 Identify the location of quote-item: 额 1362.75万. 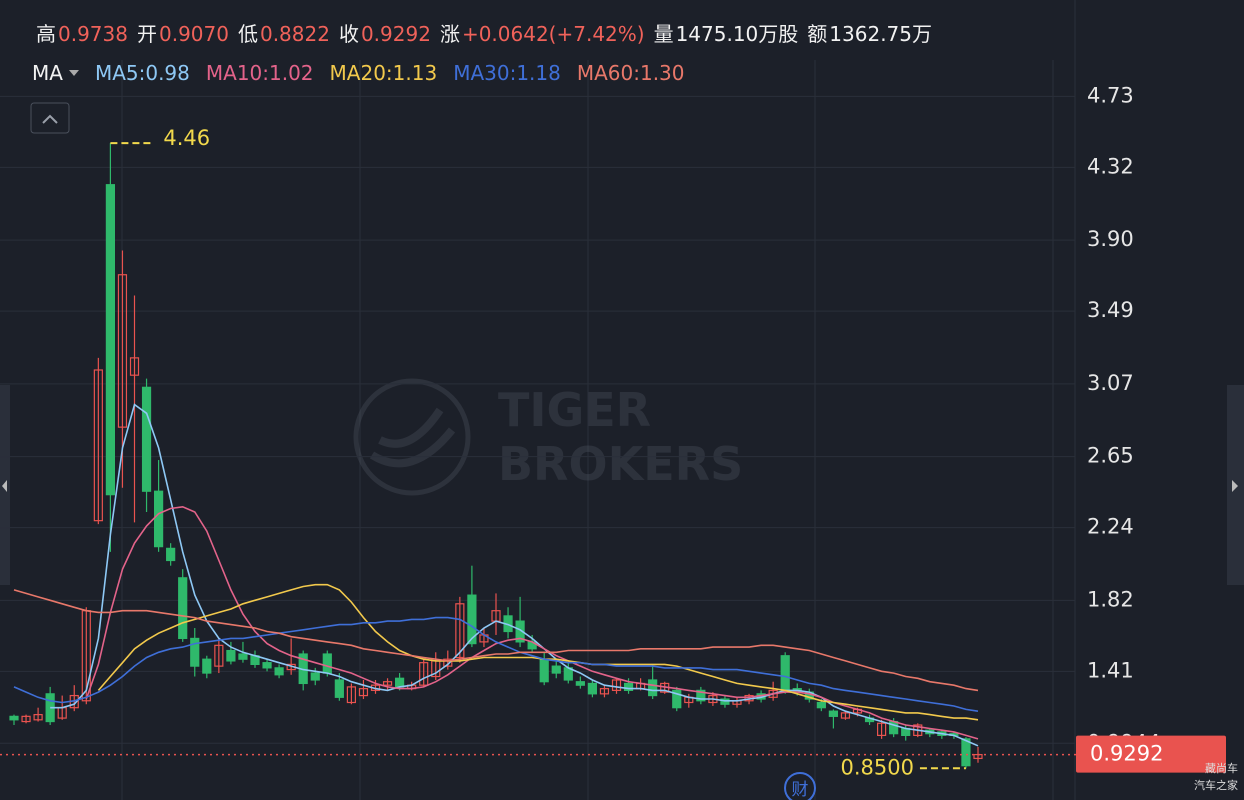
(869, 32).